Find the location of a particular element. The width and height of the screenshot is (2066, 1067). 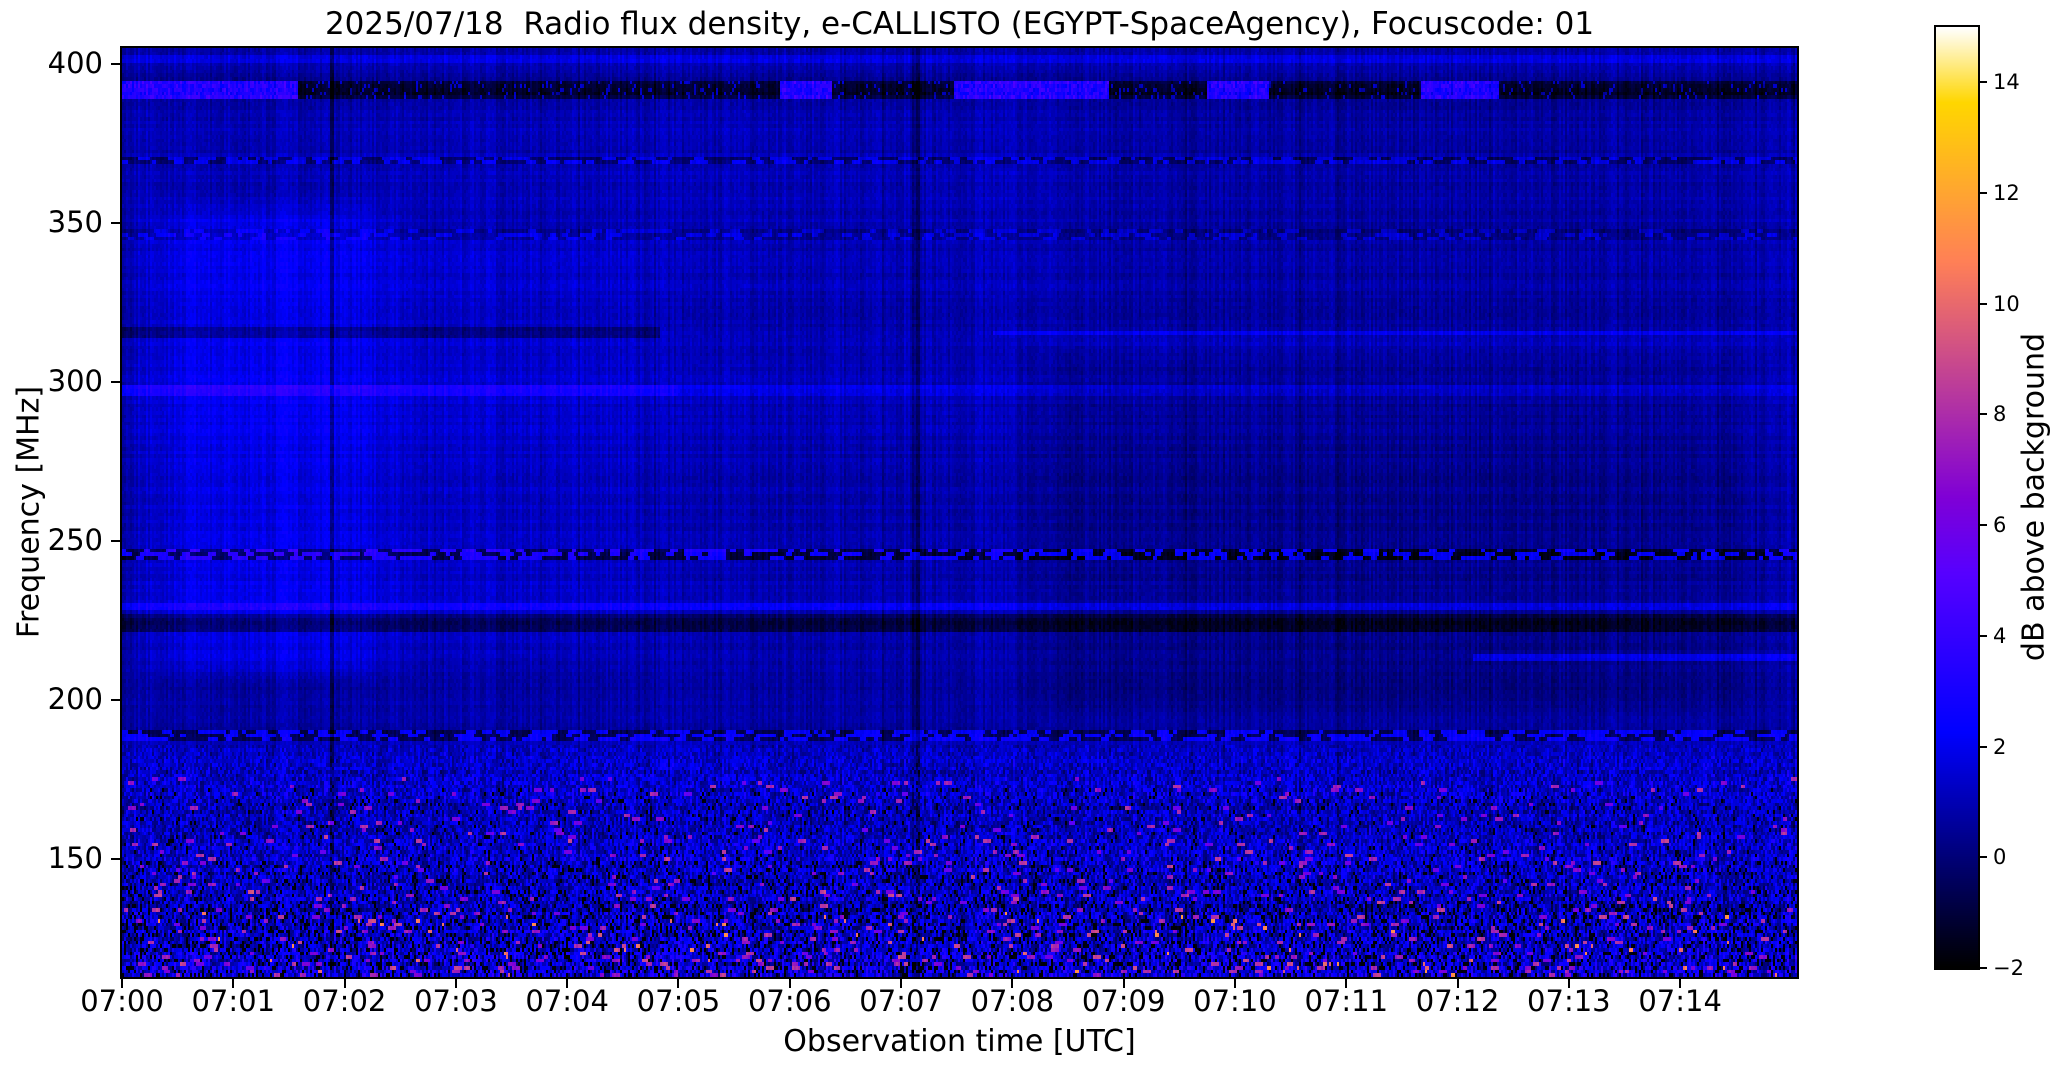

y-tick-label: 400 is located at coordinates (75, 62).